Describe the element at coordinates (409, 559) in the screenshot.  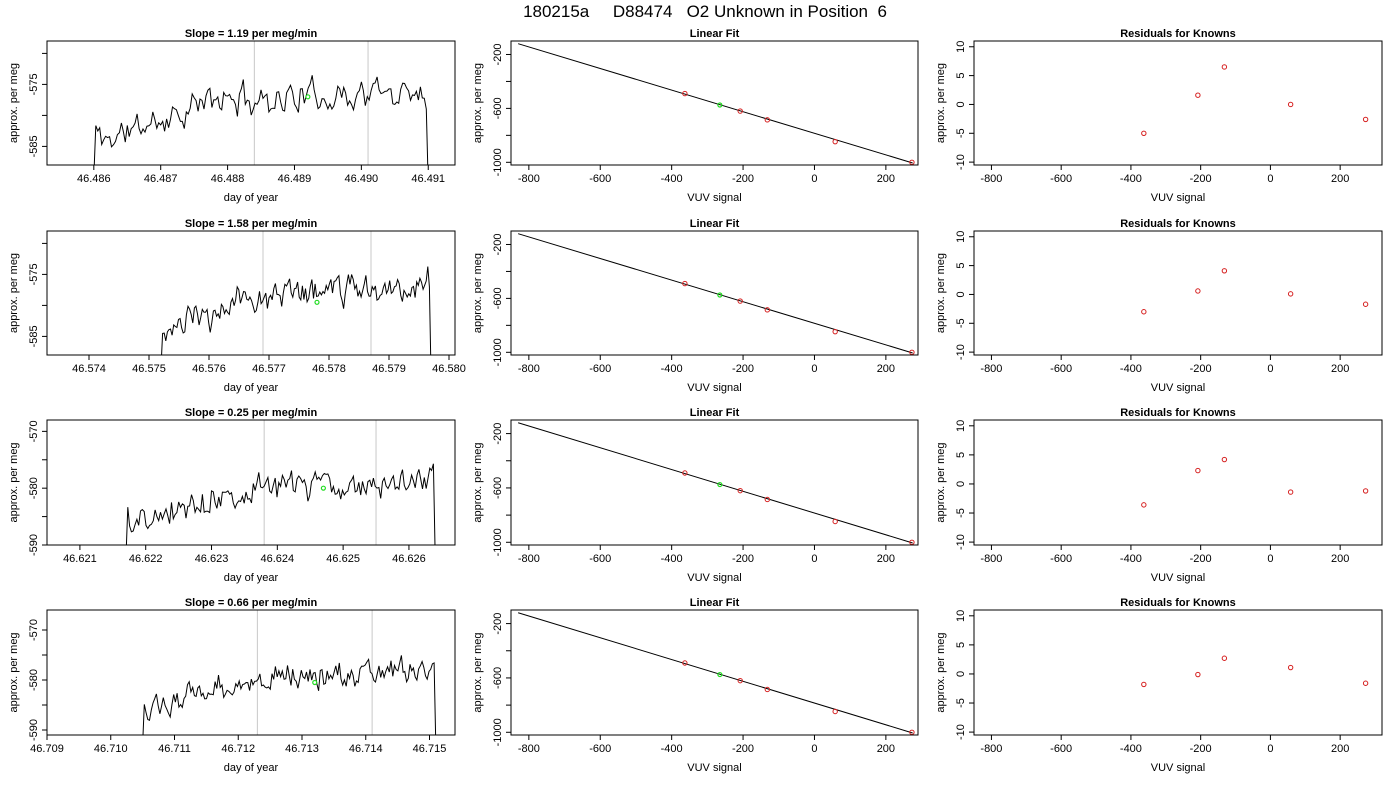
I see `x-tick-label: 46.626` at that location.